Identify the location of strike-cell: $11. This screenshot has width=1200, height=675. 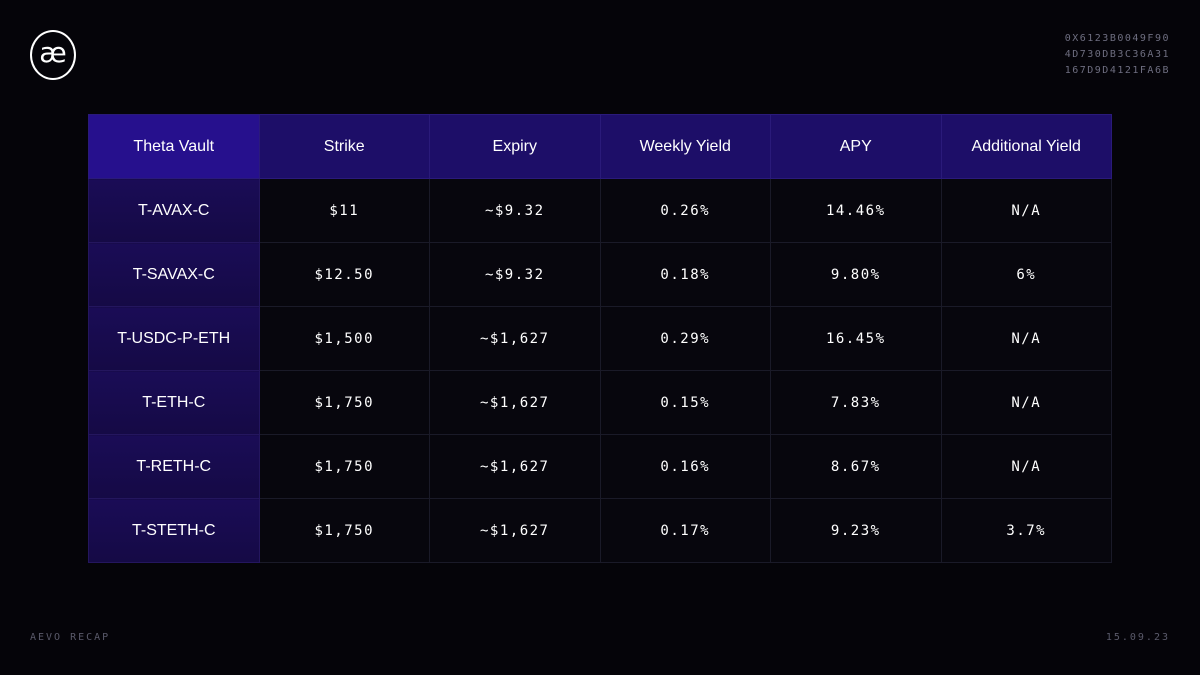
(344, 210).